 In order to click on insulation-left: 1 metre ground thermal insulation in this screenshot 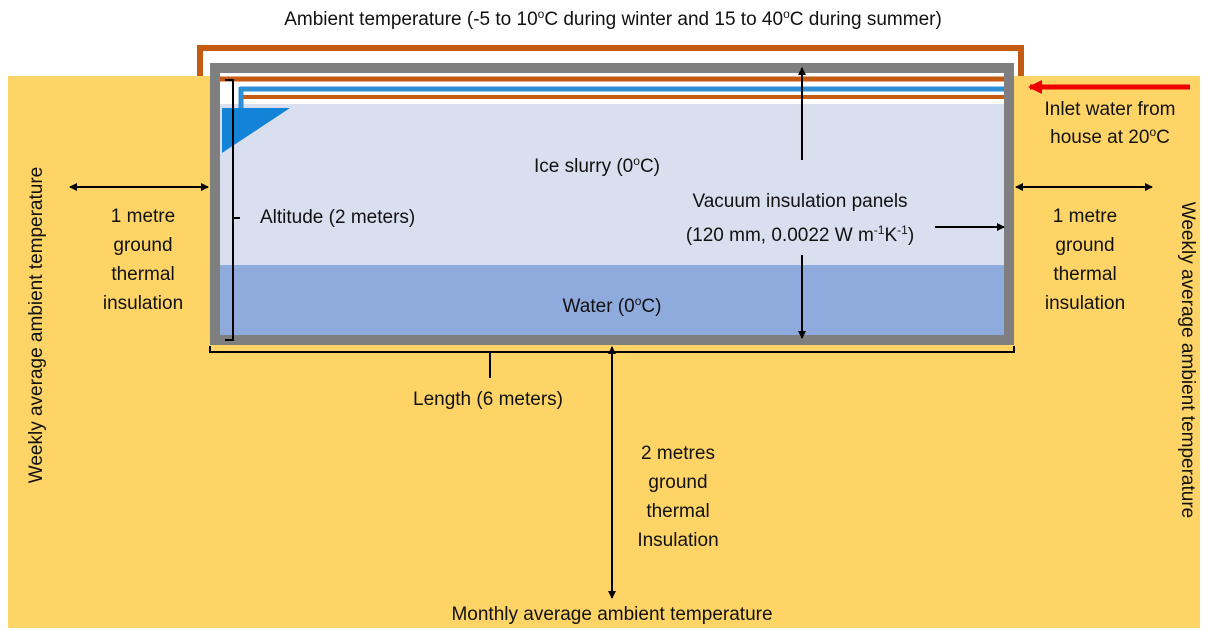, I will do `click(143, 260)`.